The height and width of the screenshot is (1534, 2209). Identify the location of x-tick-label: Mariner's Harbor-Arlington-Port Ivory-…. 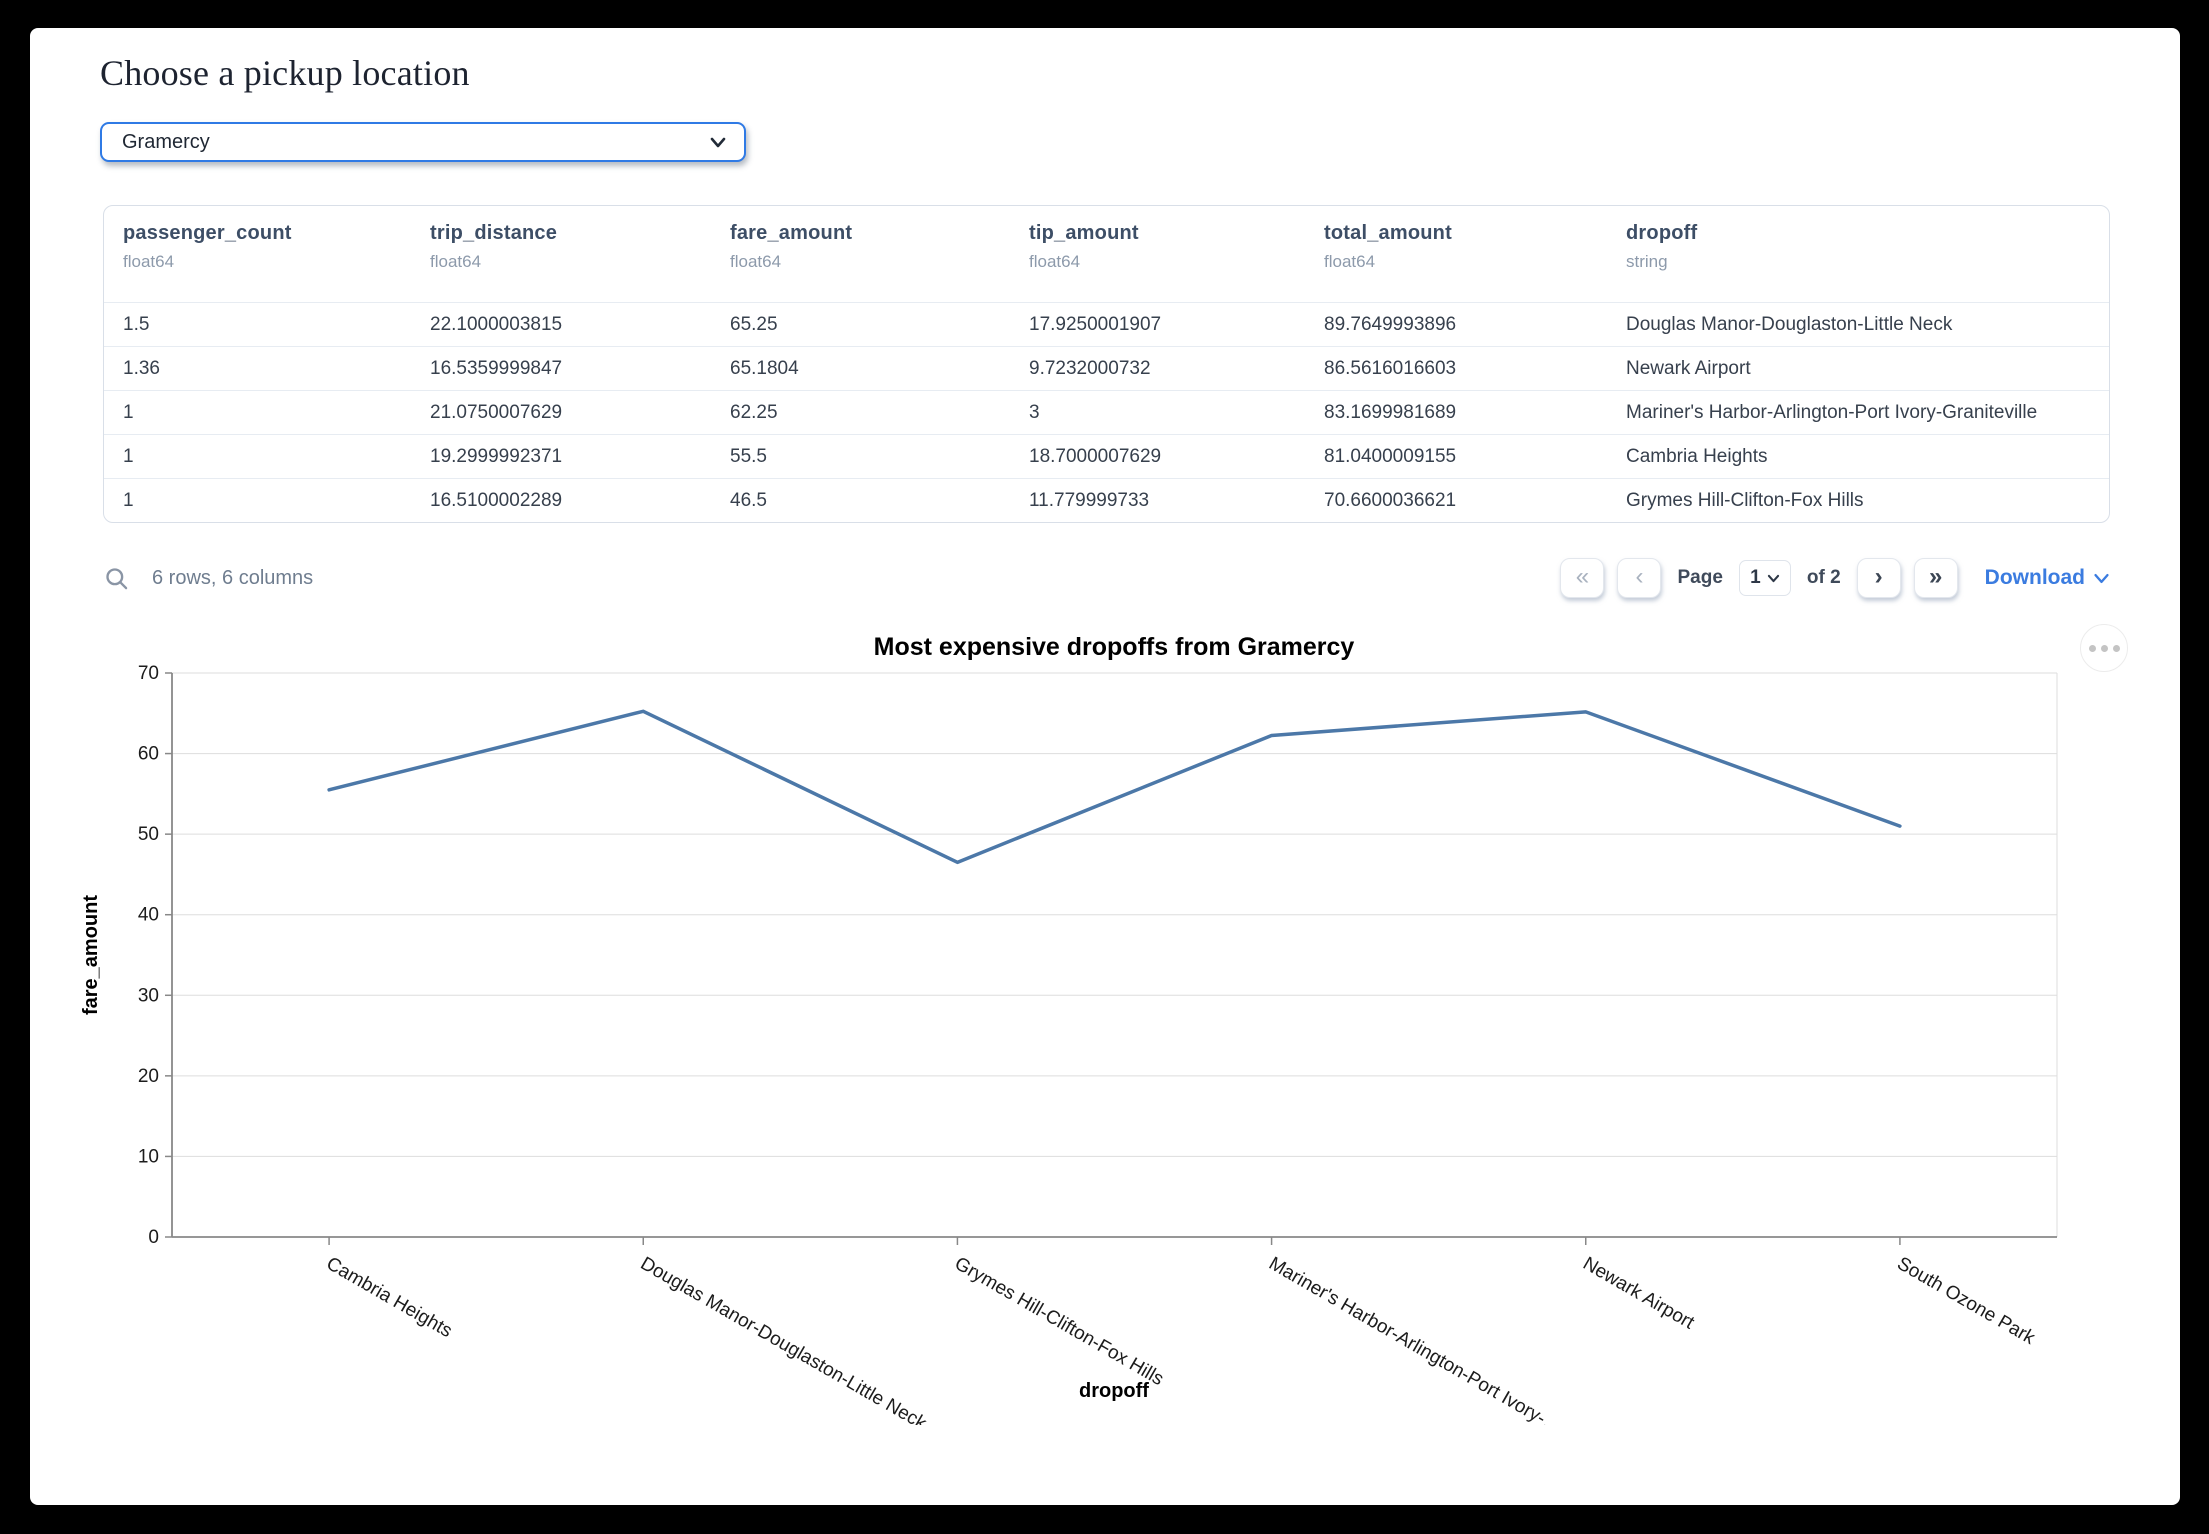
(1415, 1339).